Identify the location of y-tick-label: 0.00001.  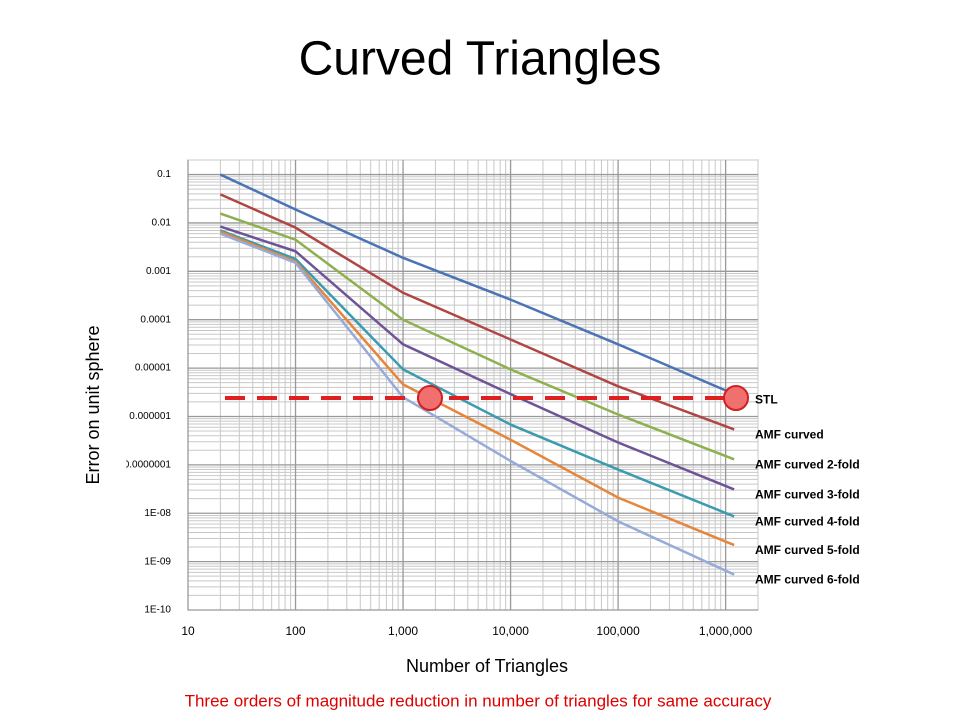
(153, 368).